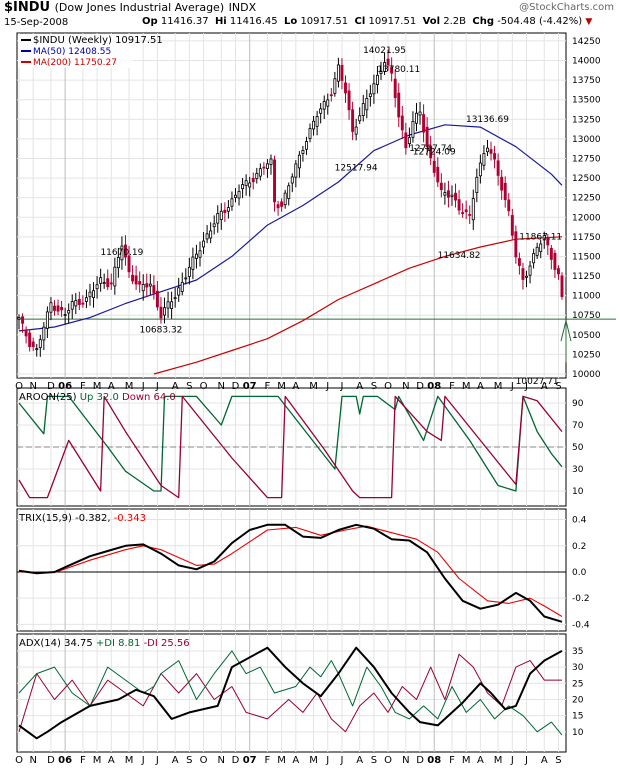 Image resolution: width=620 pixels, height=770 pixels. What do you see at coordinates (578, 448) in the screenshot?
I see `y-tick-label: 50` at bounding box center [578, 448].